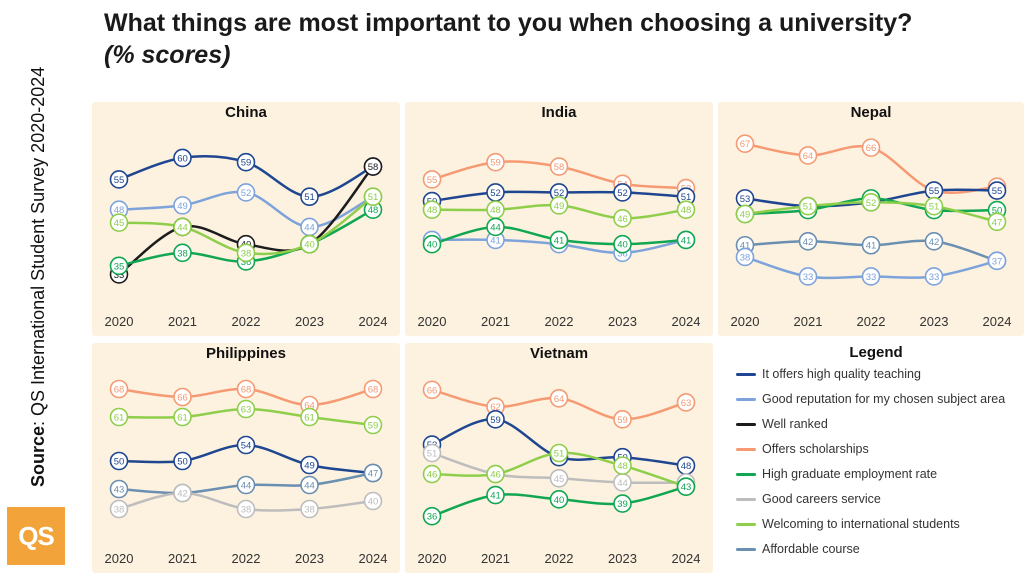  Describe the element at coordinates (686, 403) in the screenshot. I see `data-label: 63` at that location.